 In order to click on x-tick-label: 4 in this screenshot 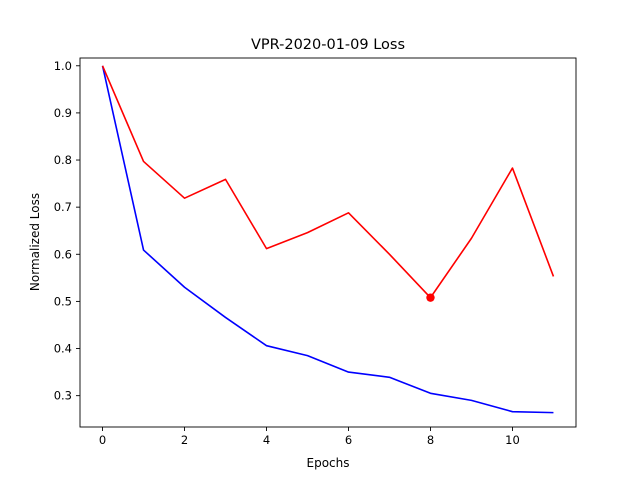, I will do `click(266, 440)`.